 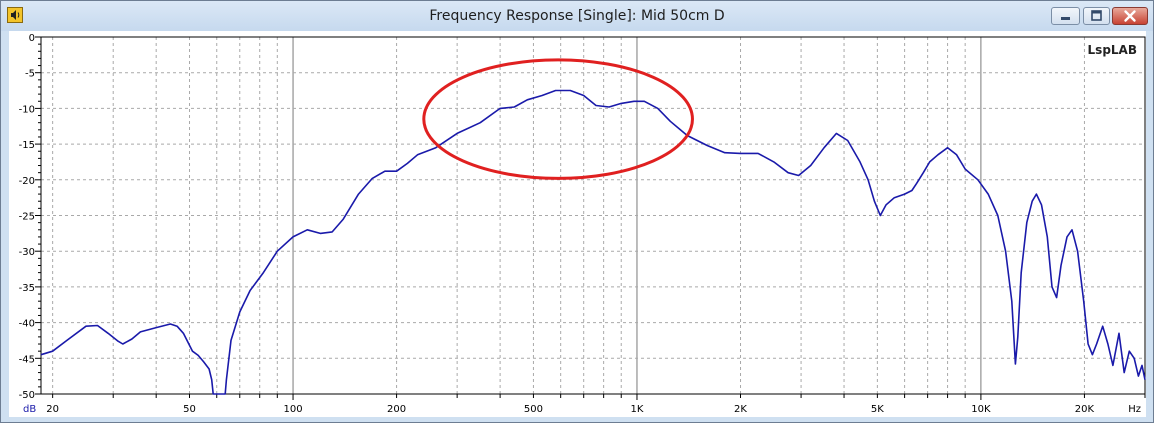 What do you see at coordinates (27, 252) in the screenshot?
I see `y-tick-label: -30` at bounding box center [27, 252].